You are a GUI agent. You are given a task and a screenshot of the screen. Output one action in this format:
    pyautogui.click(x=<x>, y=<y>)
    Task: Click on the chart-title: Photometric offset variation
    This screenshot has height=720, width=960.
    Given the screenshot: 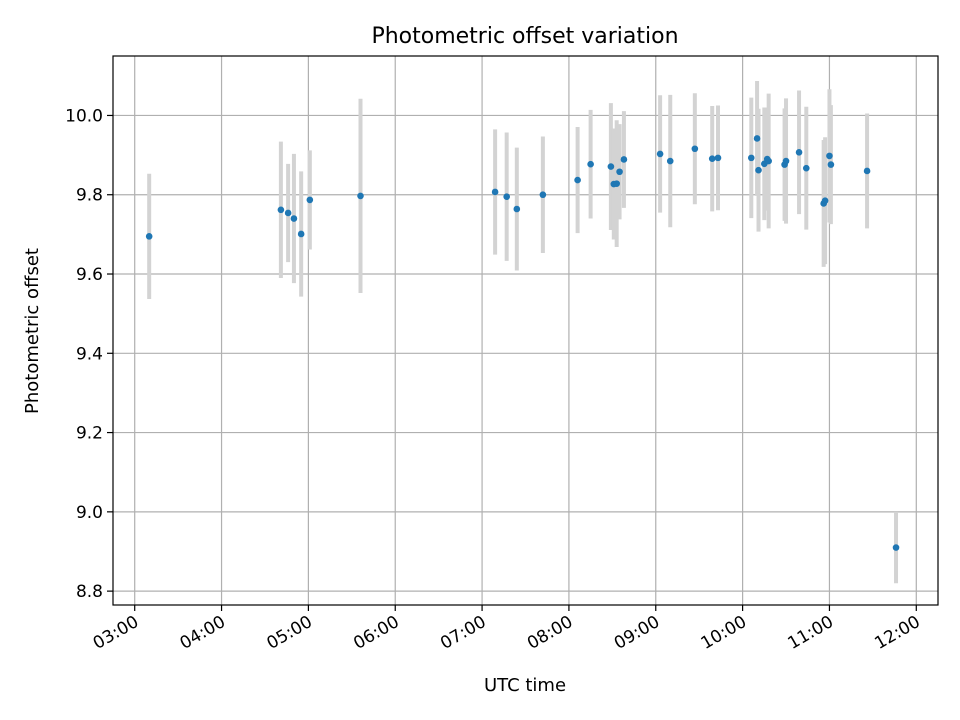 What is the action you would take?
    pyautogui.click(x=524, y=36)
    